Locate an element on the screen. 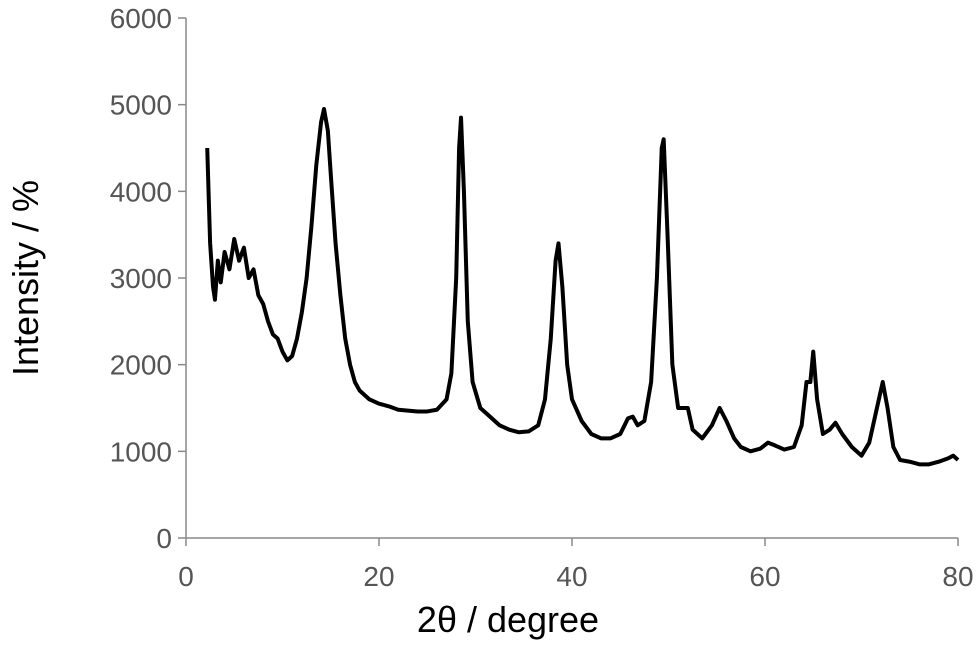  x-tick-label: 0 is located at coordinates (186, 576).